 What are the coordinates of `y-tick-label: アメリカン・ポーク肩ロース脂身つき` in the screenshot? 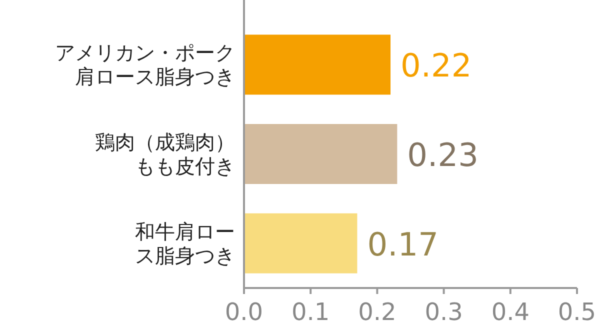 It's located at (145, 64).